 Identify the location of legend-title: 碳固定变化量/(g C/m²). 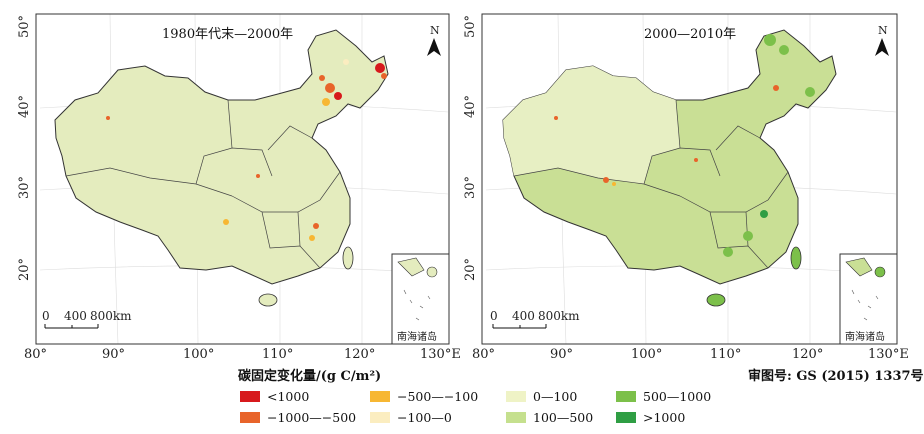
(310, 376).